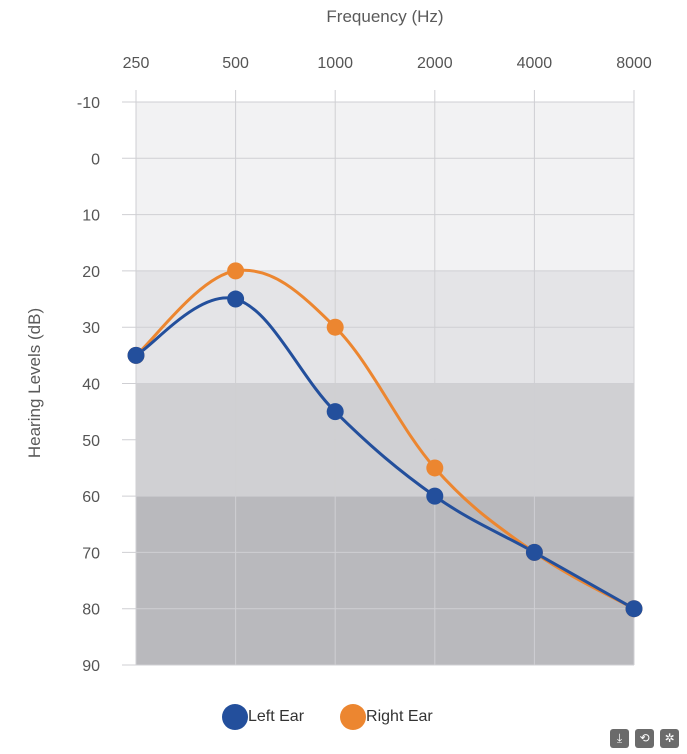  What do you see at coordinates (669, 738) in the screenshot?
I see `settings-icon: ✲` at bounding box center [669, 738].